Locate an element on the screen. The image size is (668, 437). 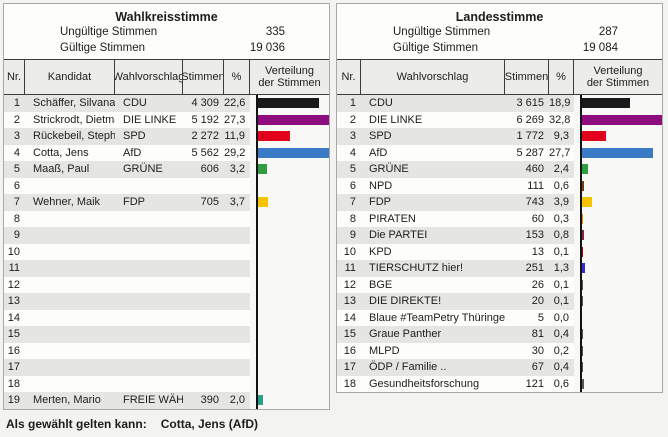
cell: 1 772 is located at coordinates (530, 136).